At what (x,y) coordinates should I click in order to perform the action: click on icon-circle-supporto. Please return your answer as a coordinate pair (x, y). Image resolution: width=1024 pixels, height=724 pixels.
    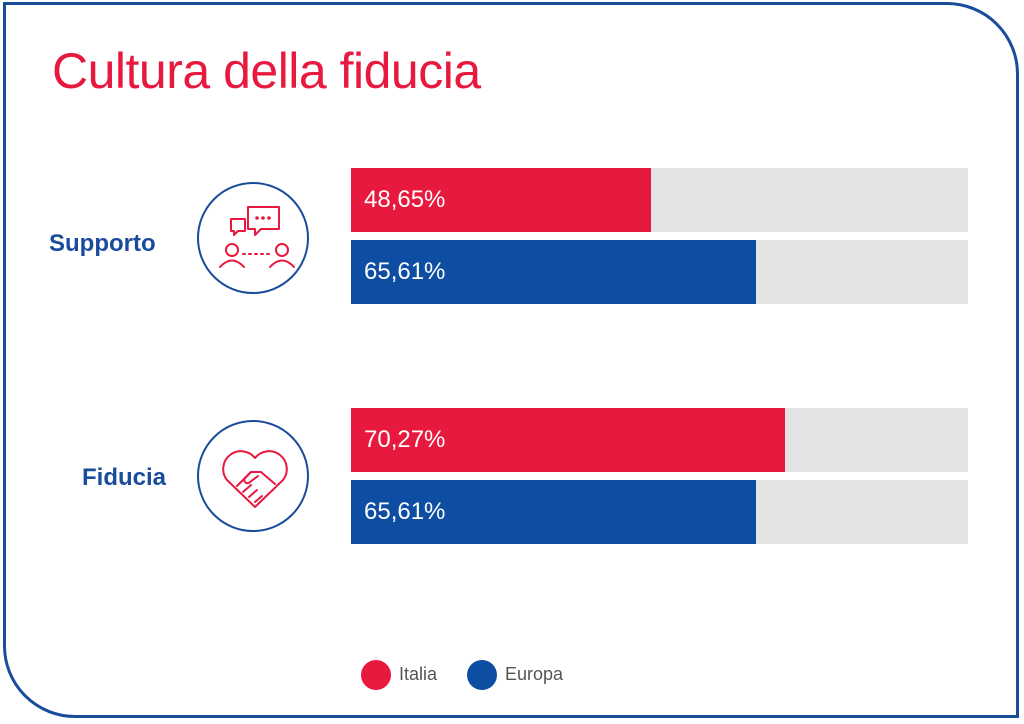
    Looking at the image, I should click on (253, 238).